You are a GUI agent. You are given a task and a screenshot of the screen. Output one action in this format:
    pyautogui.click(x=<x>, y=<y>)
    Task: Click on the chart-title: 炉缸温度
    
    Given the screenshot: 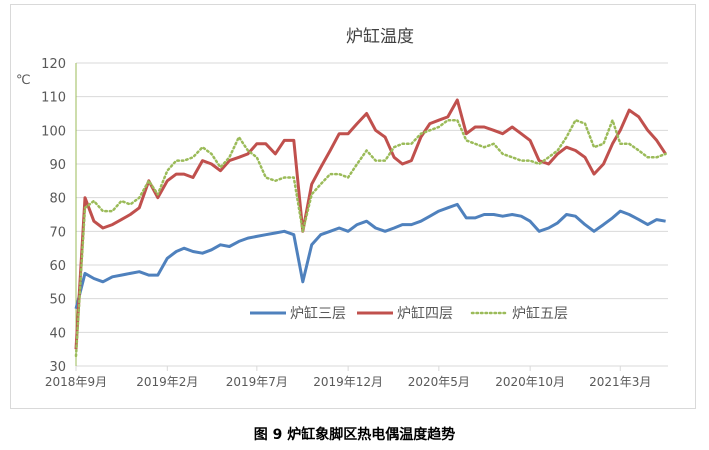 What is the action you would take?
    pyautogui.click(x=380, y=36)
    